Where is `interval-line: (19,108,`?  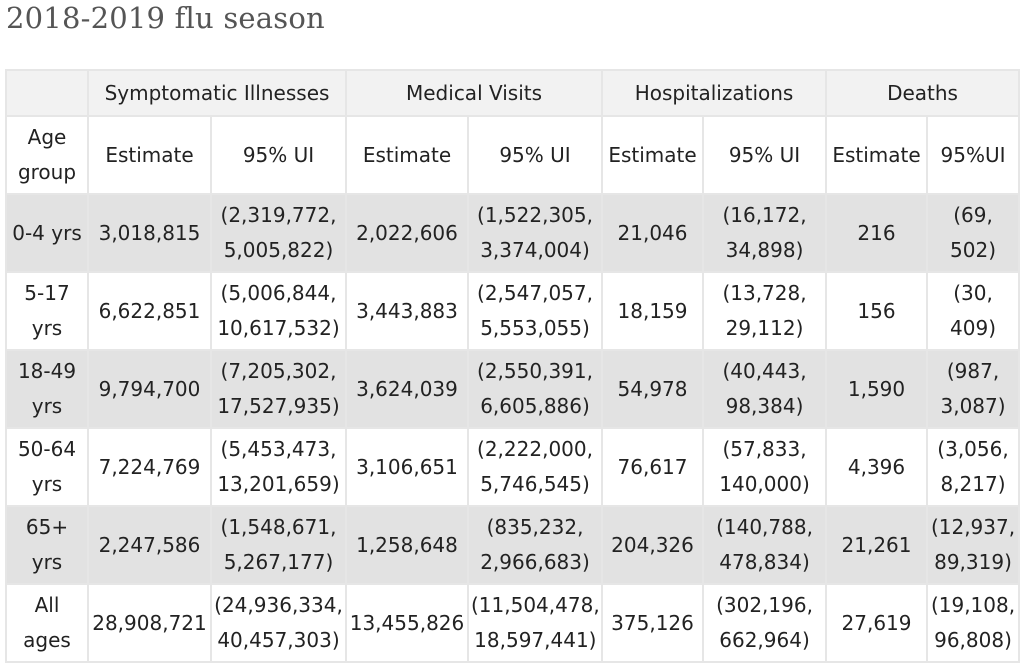
interval-line: (19,108, is located at coordinates (973, 605).